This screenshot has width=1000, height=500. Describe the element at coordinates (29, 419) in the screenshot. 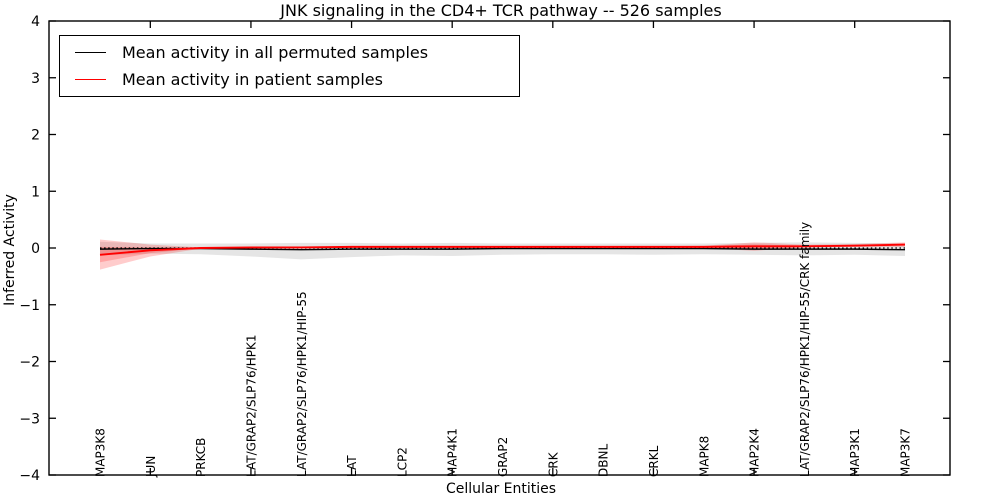

I see `y-tick-label: −3` at that location.